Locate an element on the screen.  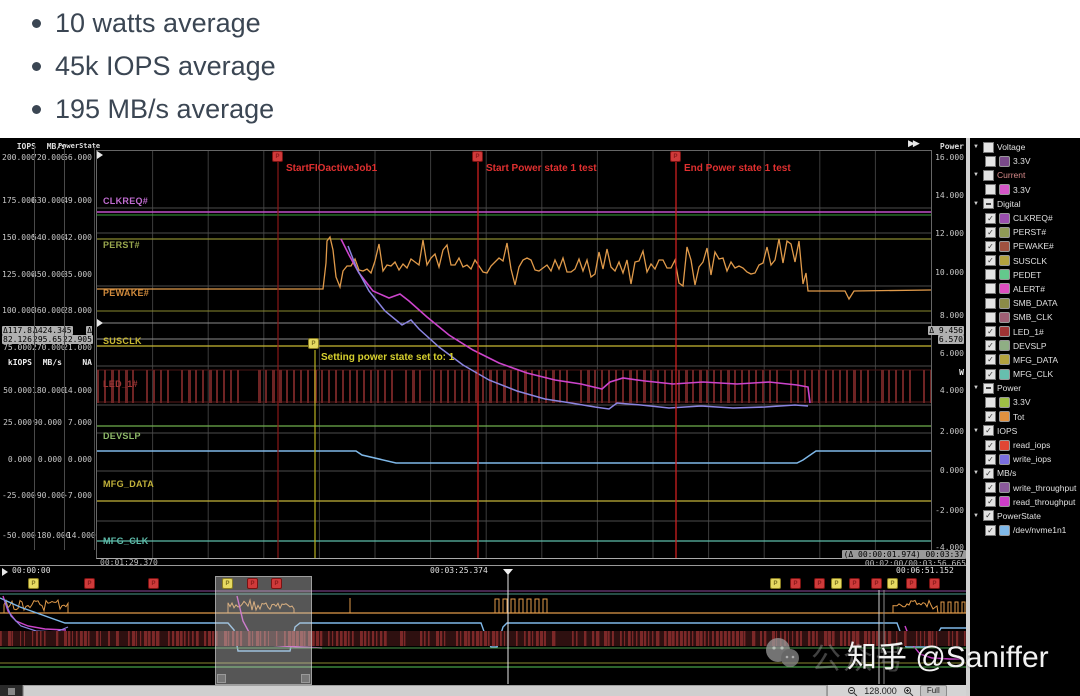
selection-handle-left is located at coordinates (221, 678).